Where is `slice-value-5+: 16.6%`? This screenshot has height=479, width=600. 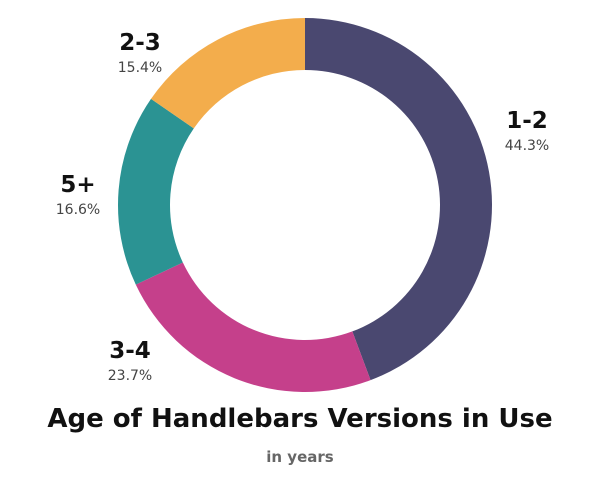 slice-value-5+: 16.6% is located at coordinates (78, 210).